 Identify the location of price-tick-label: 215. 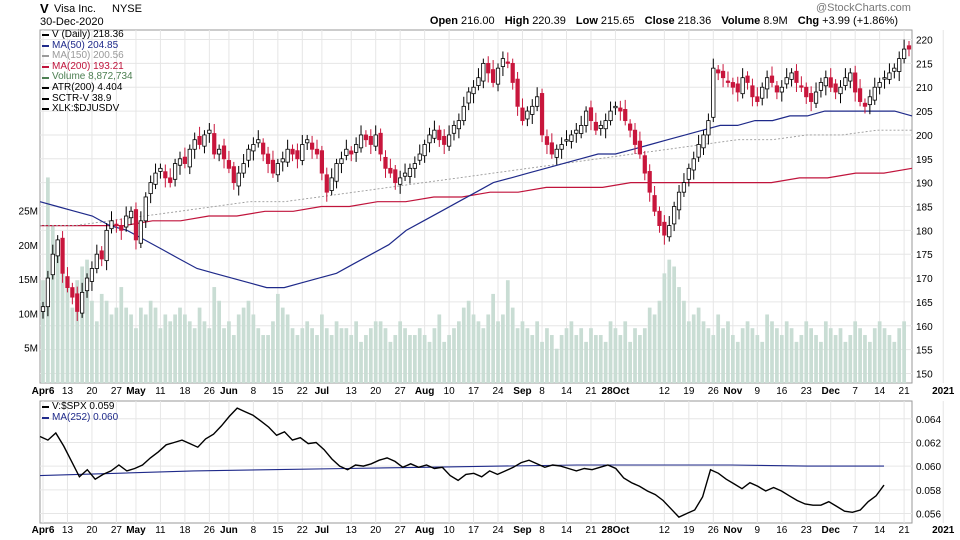
(924, 64).